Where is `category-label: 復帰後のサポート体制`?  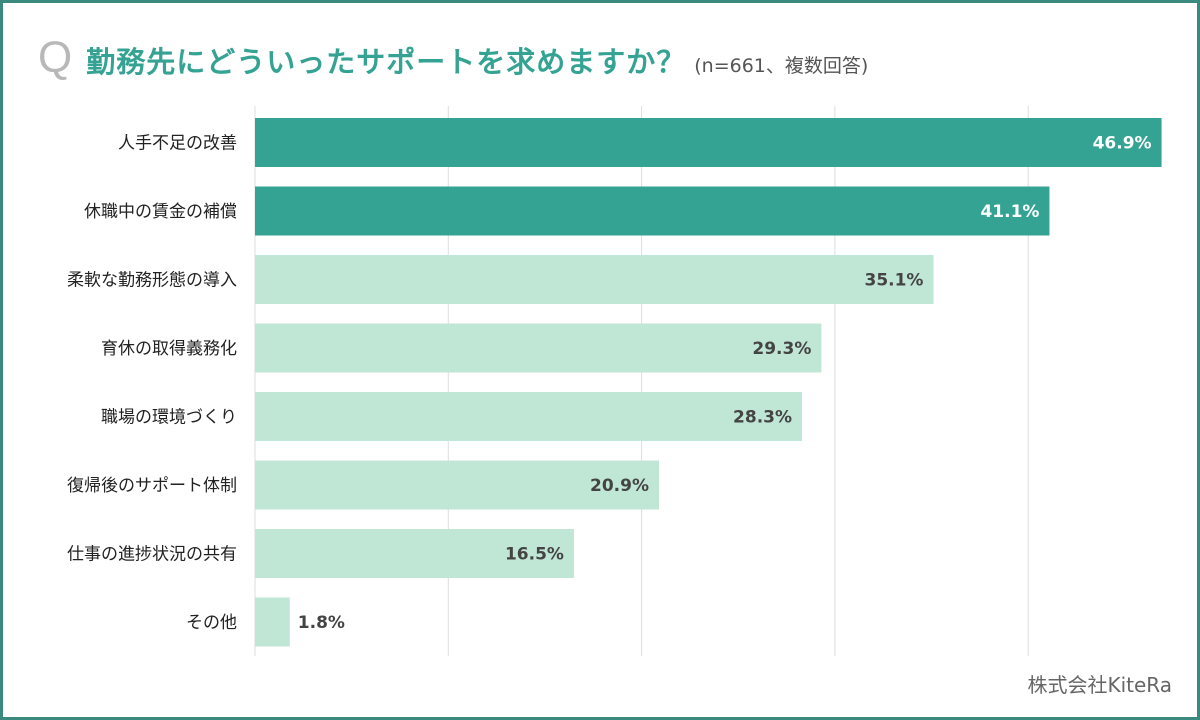 category-label: 復帰後のサポート体制 is located at coordinates (152, 486).